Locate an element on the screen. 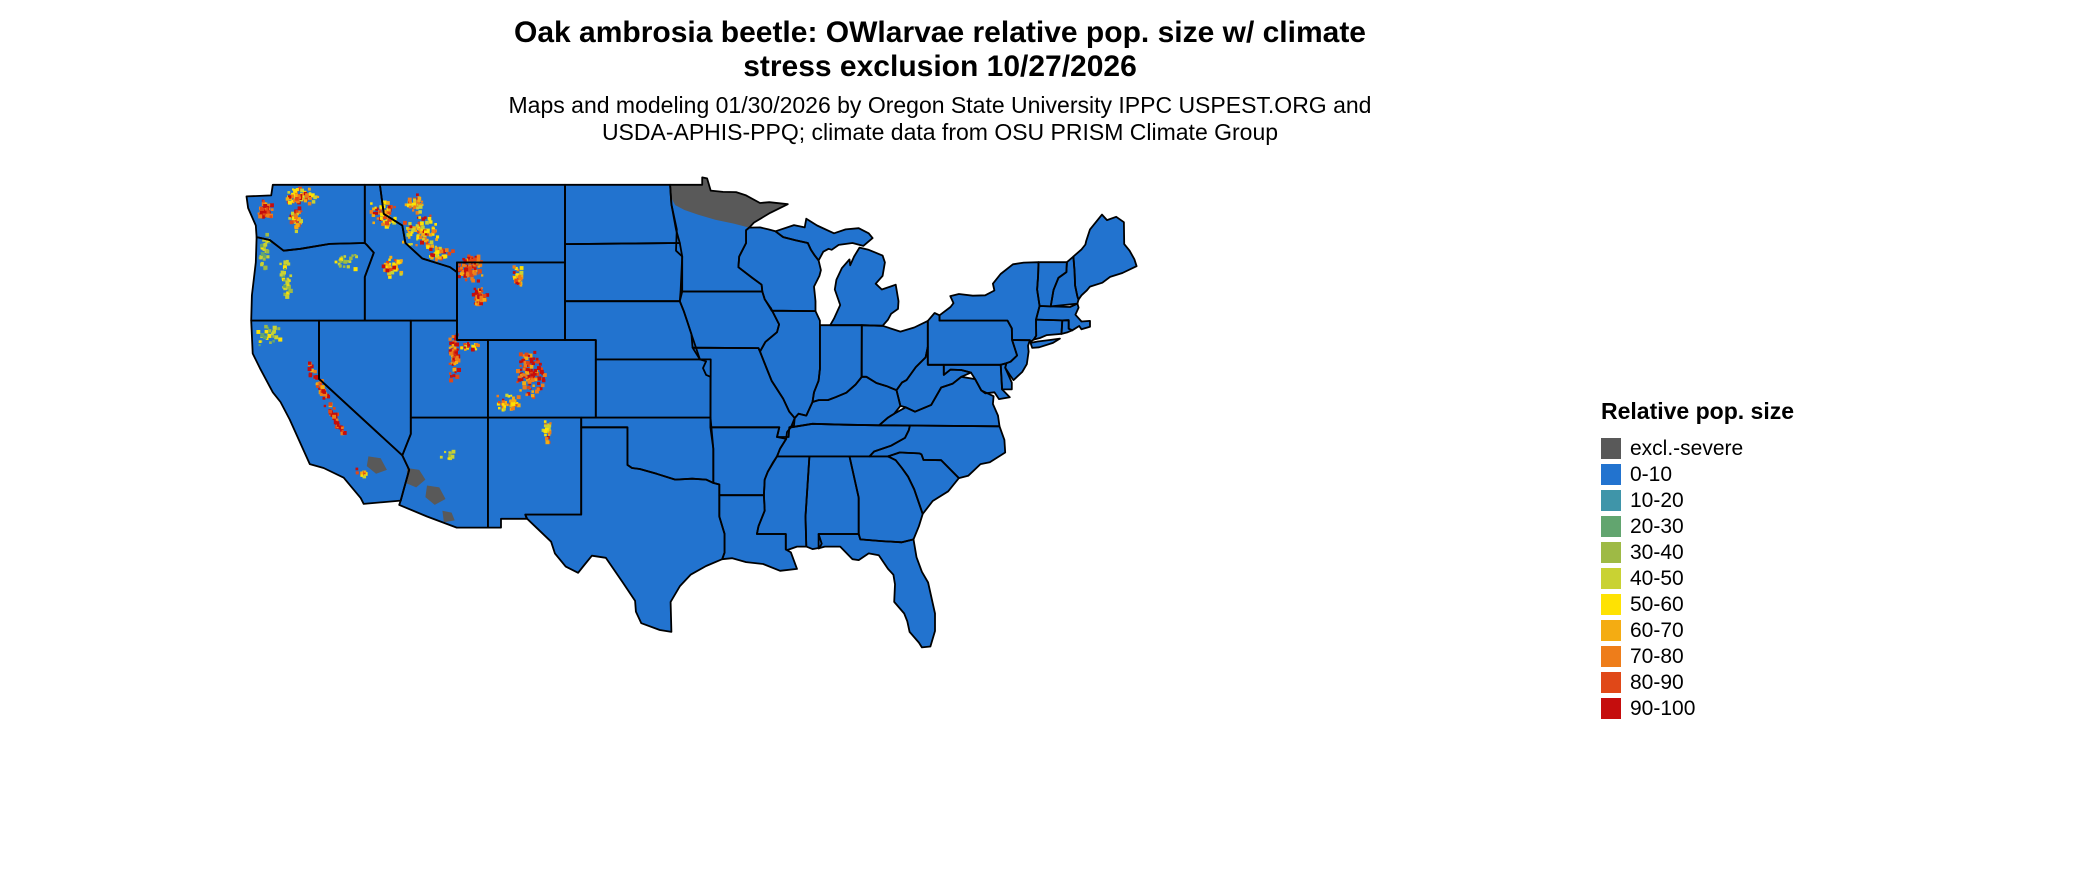  legend-label: 60-70 is located at coordinates (1657, 630).